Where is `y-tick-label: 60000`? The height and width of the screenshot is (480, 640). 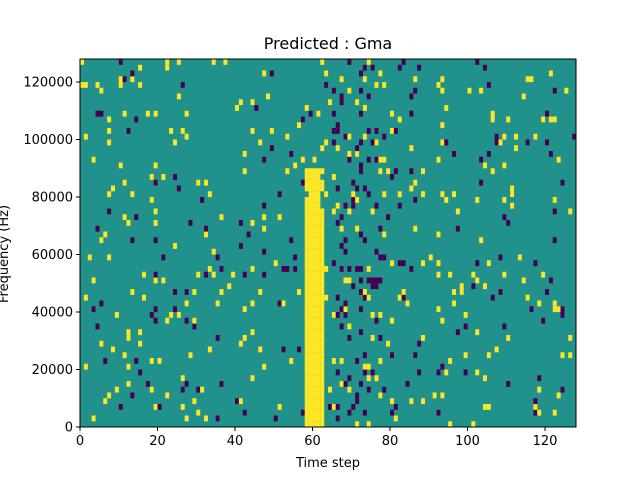
y-tick-label: 60000 is located at coordinates (52, 255).